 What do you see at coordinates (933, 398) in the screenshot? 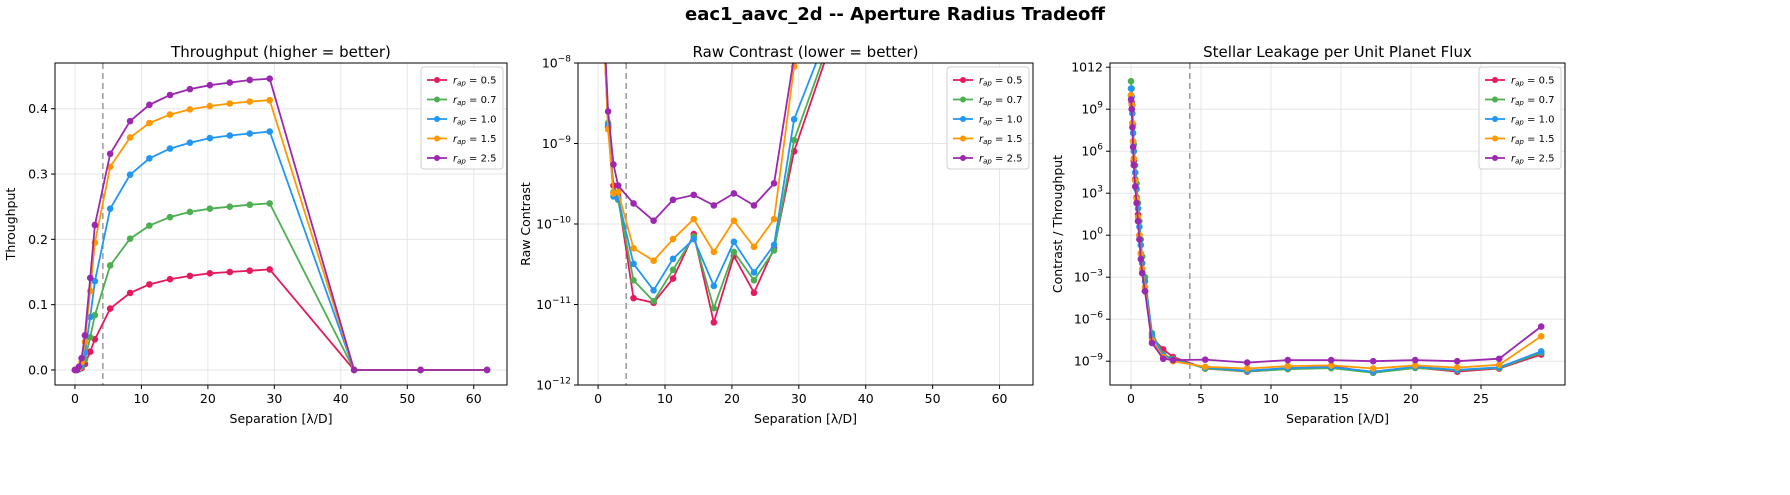
I see `x-tick-label: 50` at bounding box center [933, 398].